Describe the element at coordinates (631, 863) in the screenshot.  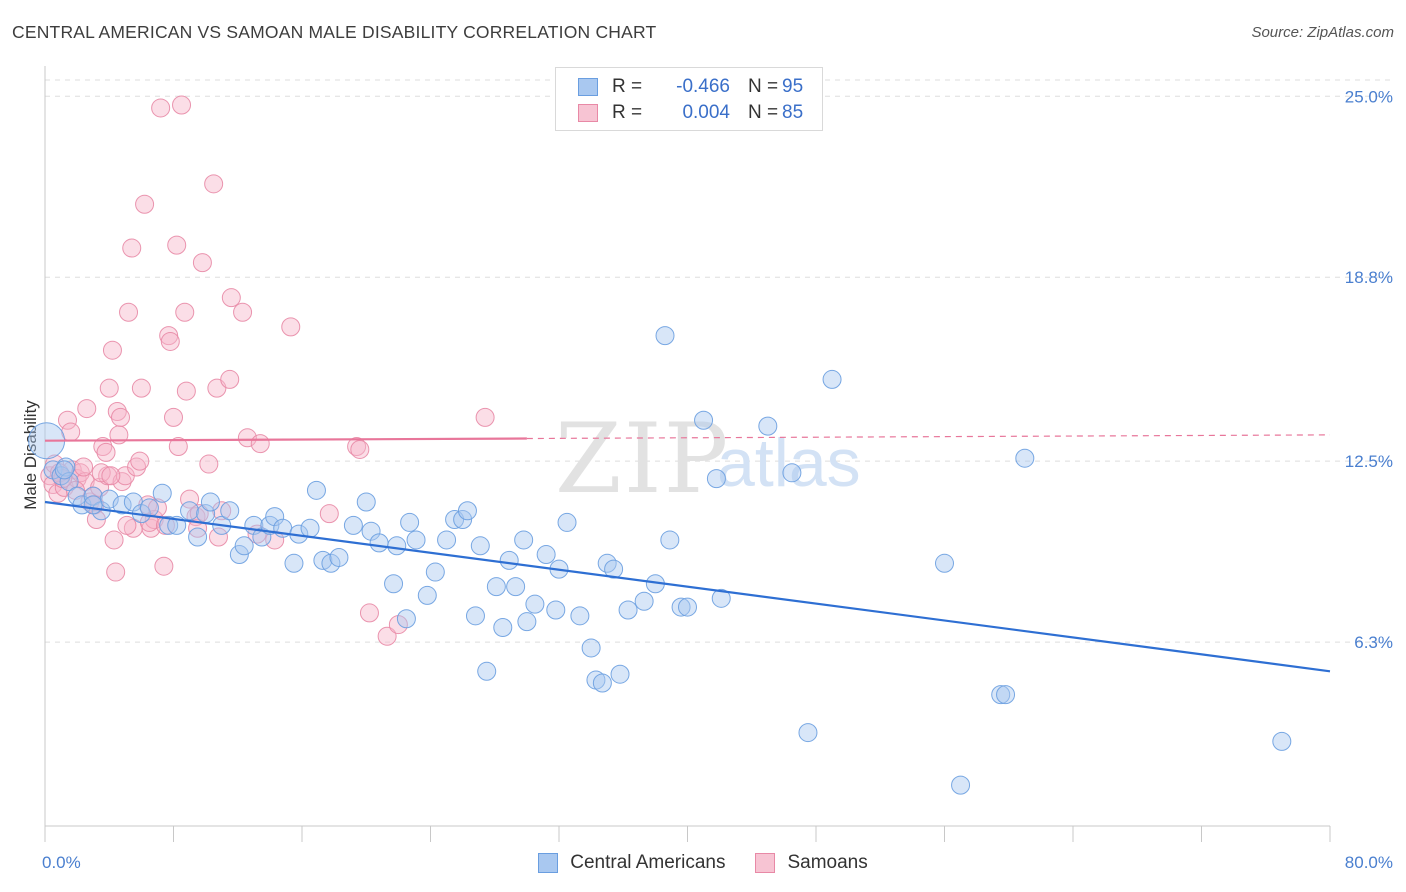
I see `legend-item-central-americans: Central Americans` at that location.